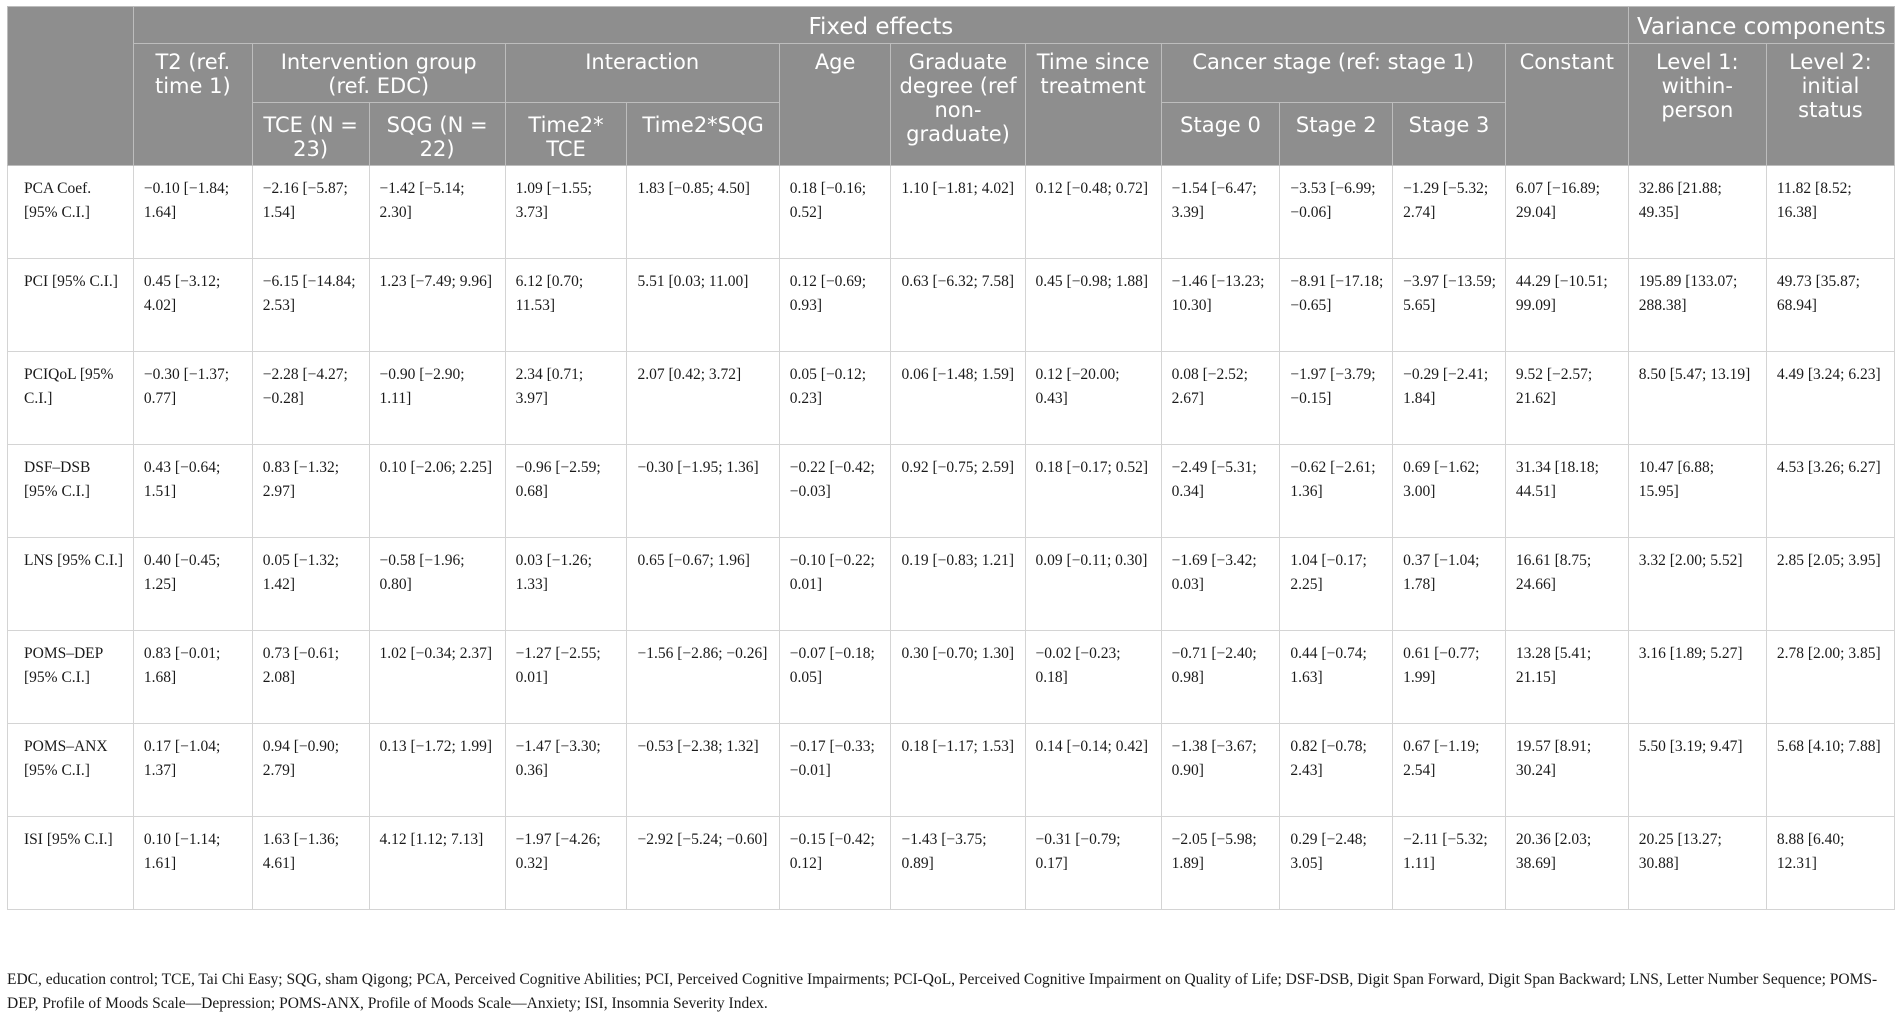 This screenshot has width=1900, height=1030. Describe the element at coordinates (835, 770) in the screenshot. I see `table-cell: −0.17 [−0.33; −0.01]` at that location.